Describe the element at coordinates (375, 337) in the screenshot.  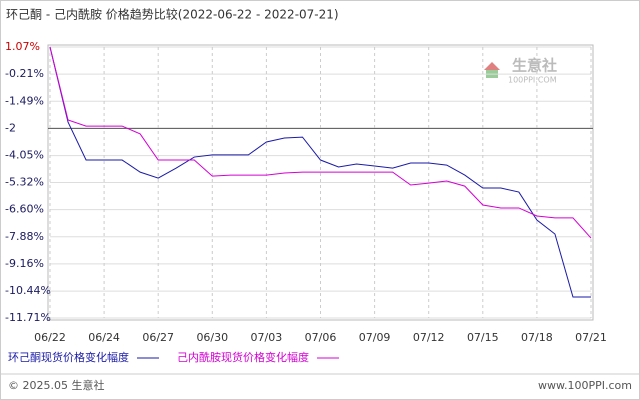
I see `x-tick-label: 07/09` at that location.